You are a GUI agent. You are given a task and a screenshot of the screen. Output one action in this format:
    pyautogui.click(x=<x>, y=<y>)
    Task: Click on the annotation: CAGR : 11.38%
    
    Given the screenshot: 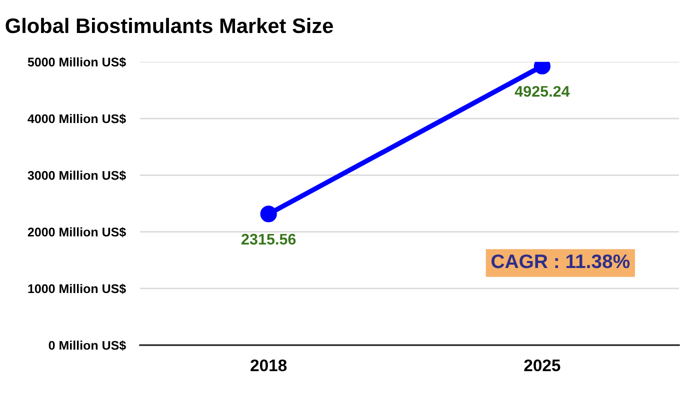 What is the action you would take?
    pyautogui.click(x=561, y=261)
    